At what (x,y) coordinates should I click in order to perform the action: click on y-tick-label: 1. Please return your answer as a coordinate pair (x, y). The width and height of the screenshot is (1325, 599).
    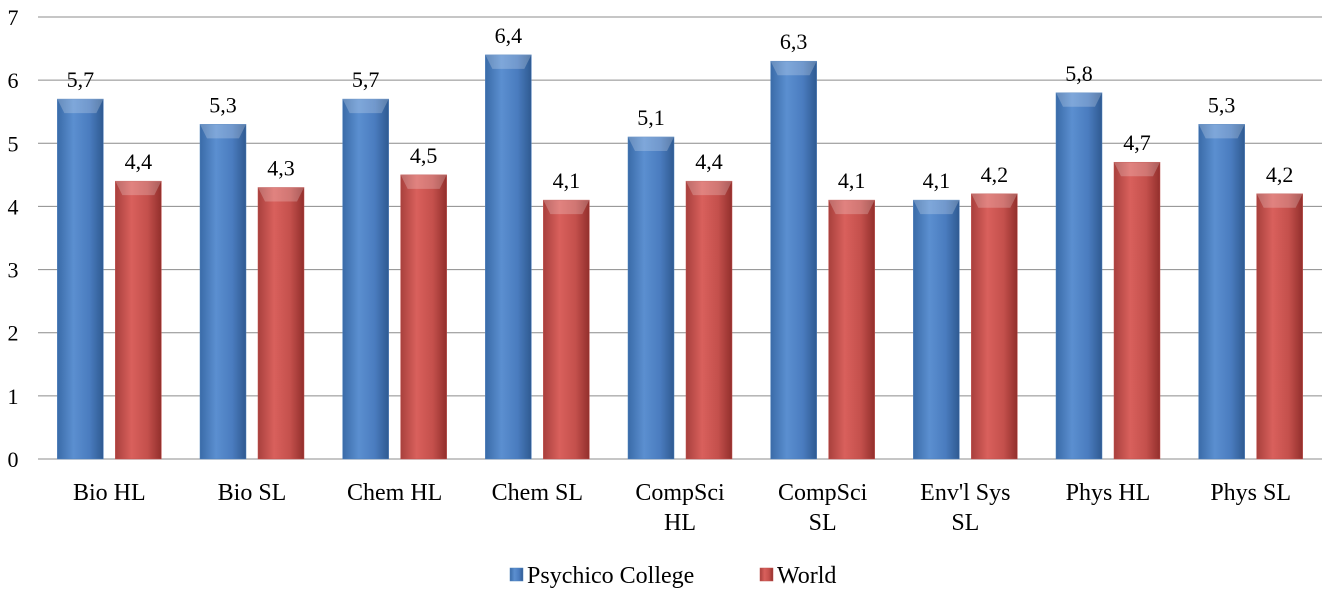
    Looking at the image, I should click on (13, 396).